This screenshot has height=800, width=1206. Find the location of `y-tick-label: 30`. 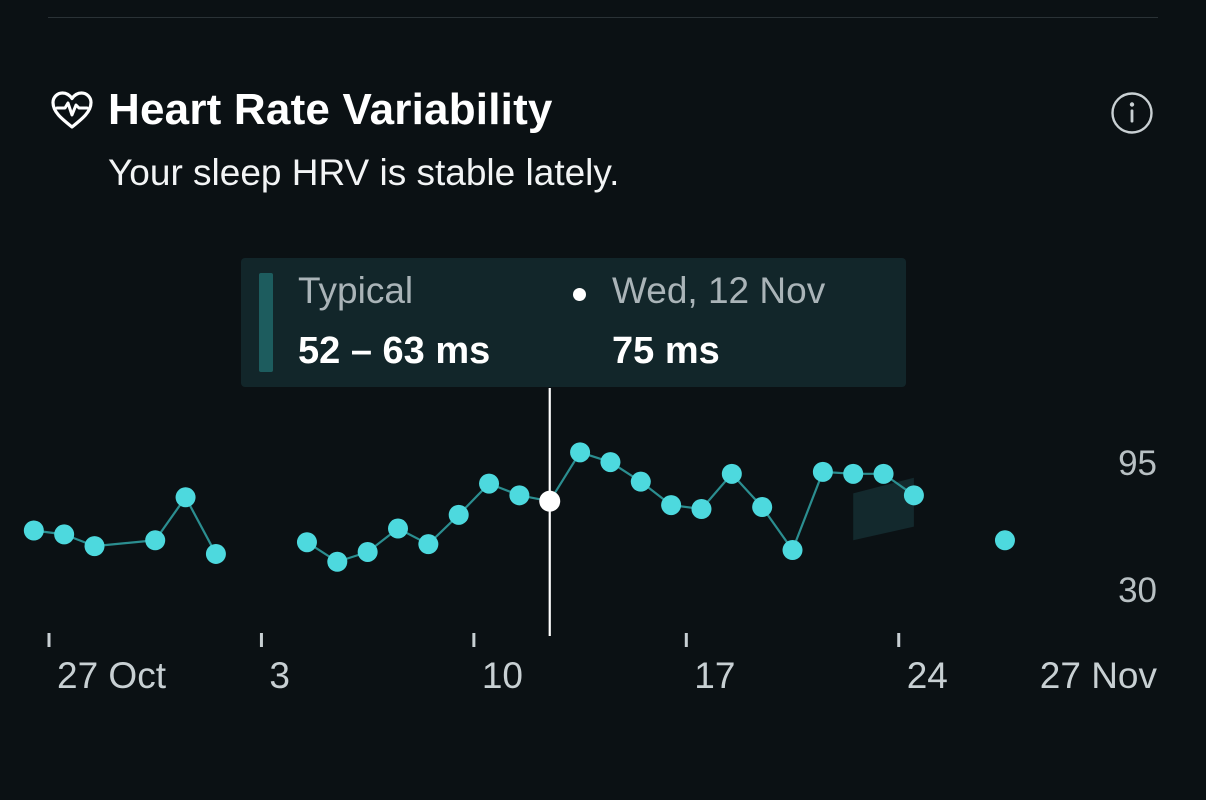

y-tick-label: 30 is located at coordinates (1137, 590).